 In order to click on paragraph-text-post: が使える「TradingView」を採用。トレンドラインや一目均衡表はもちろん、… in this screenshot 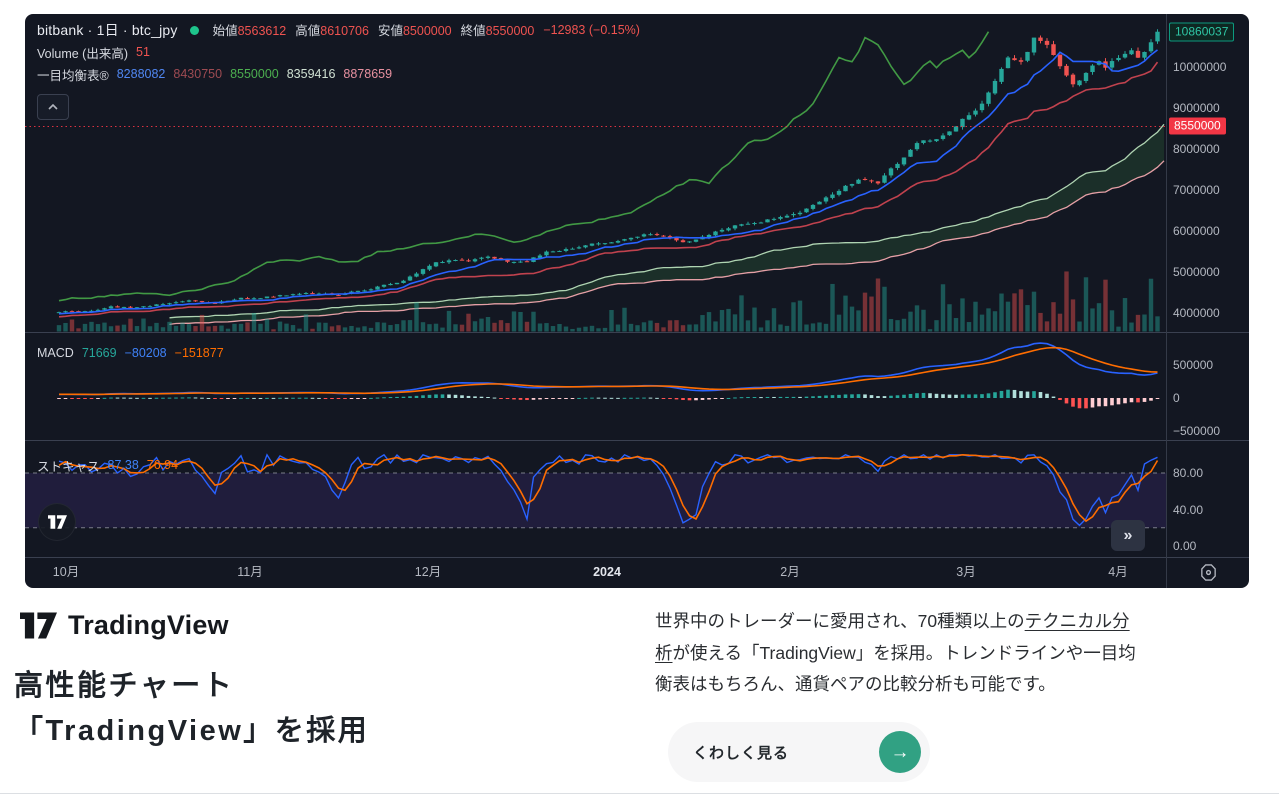, I will do `click(895, 668)`.